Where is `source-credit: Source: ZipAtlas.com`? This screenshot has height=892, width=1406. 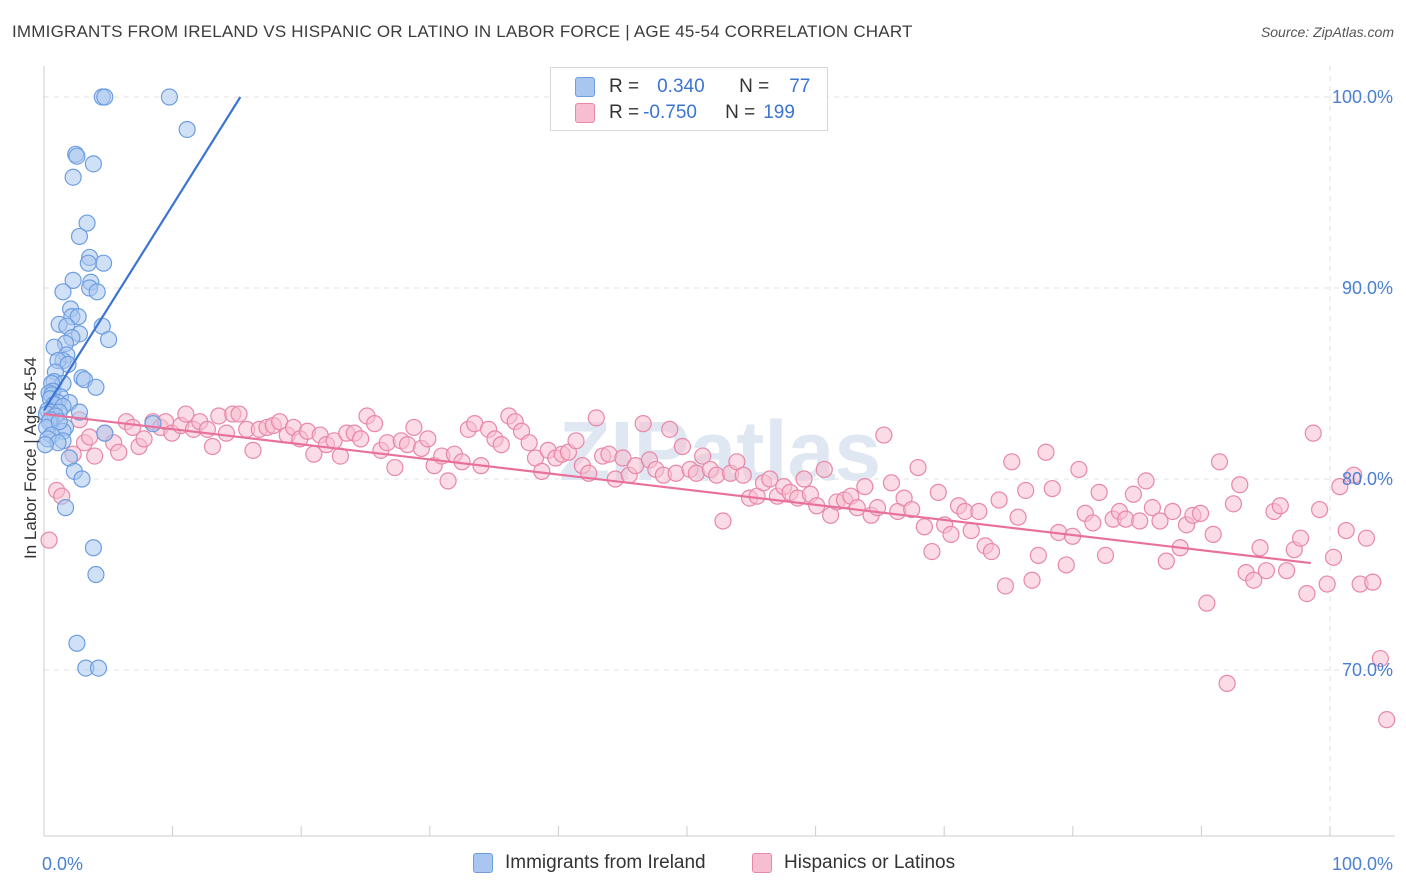
source-credit: Source: ZipAtlas.com is located at coordinates (1327, 32).